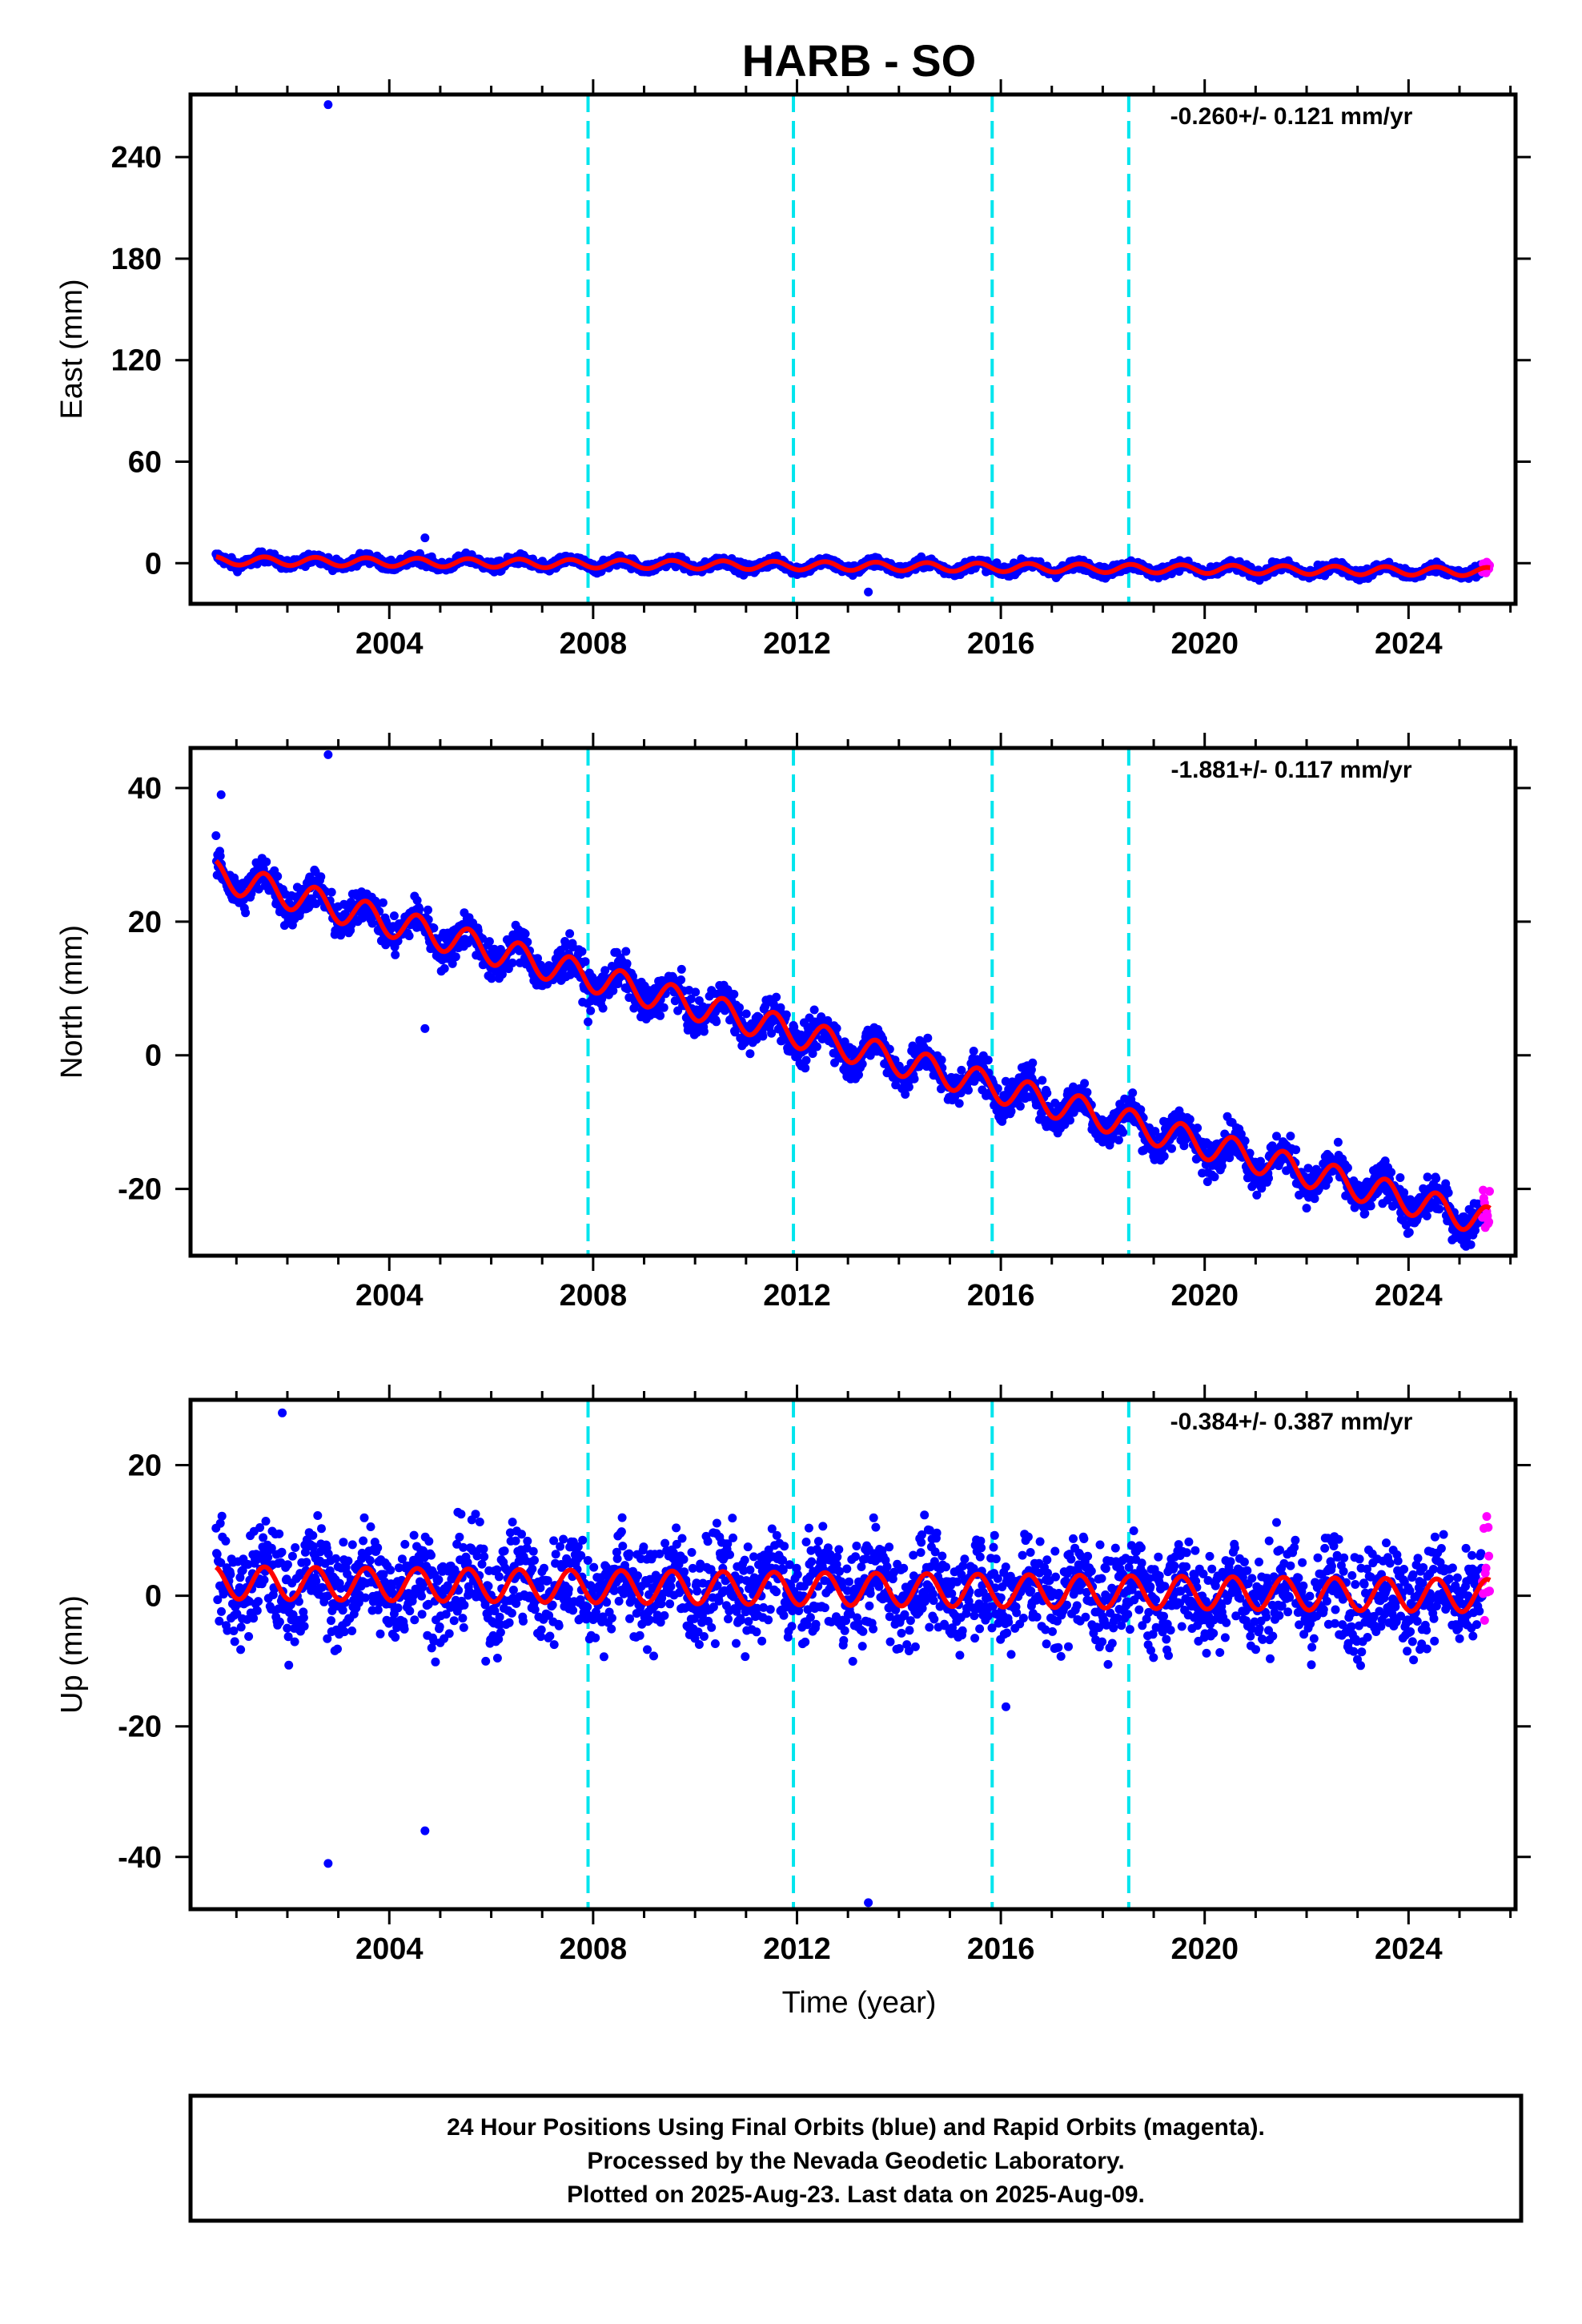 The image size is (1582, 2324). What do you see at coordinates (137, 361) in the screenshot?
I see `y-tick-label: 120` at bounding box center [137, 361].